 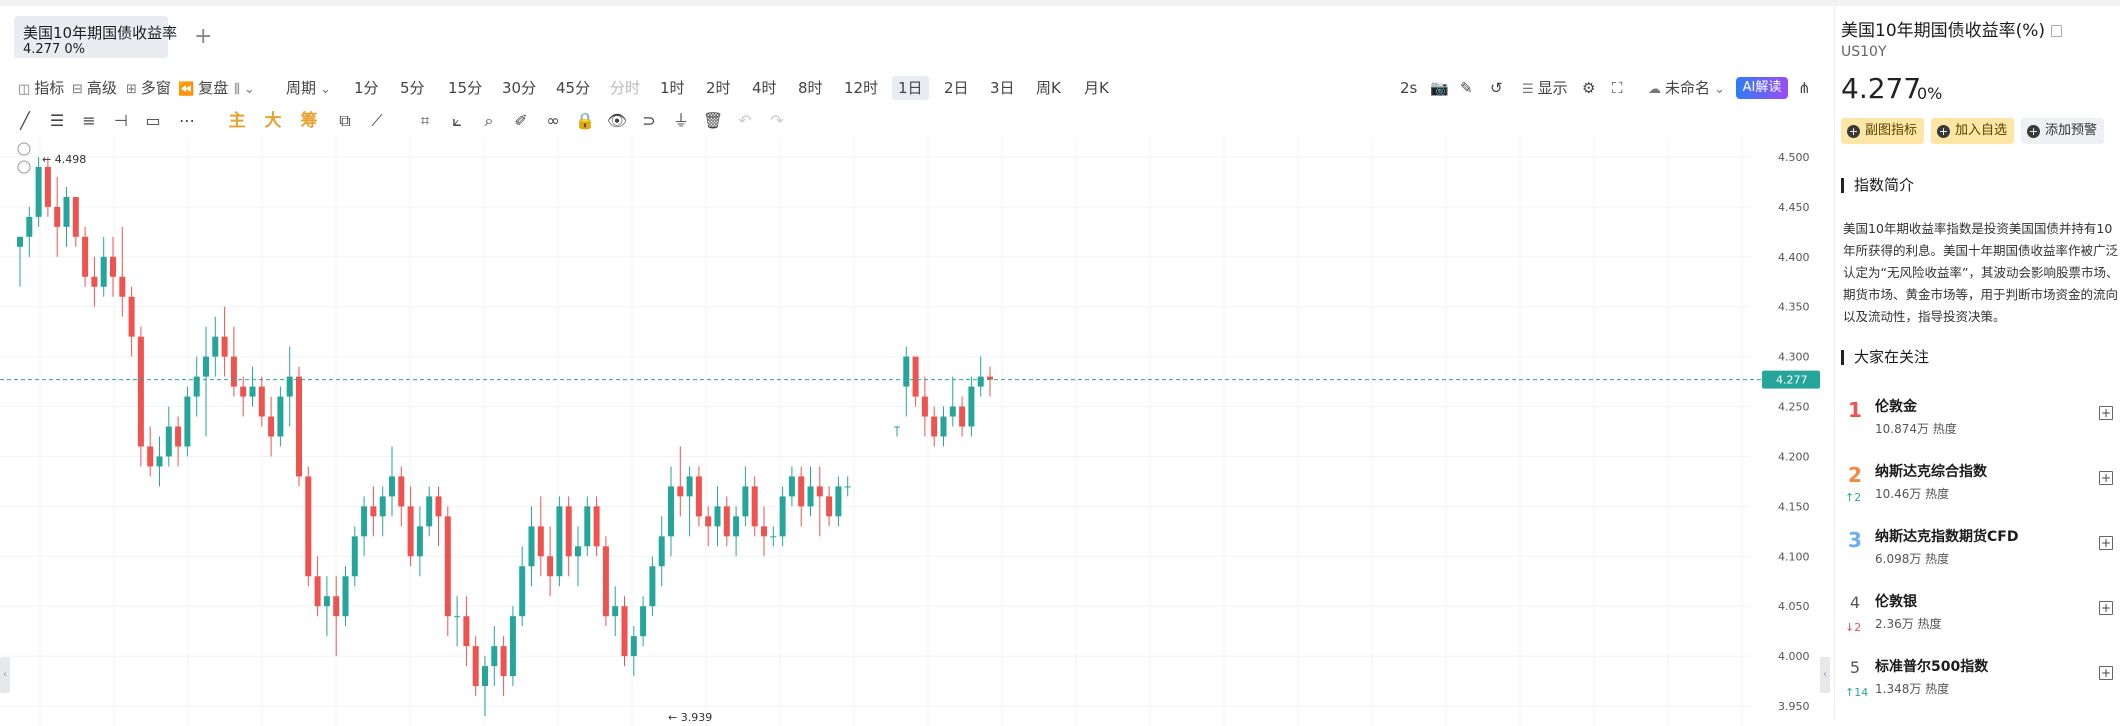 I want to click on refresh-interval: 2s, so click(x=1409, y=88).